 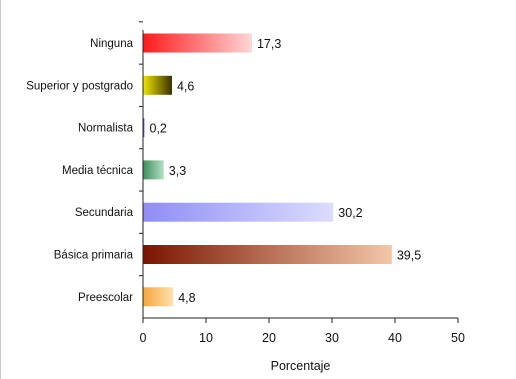 What do you see at coordinates (158, 129) in the screenshot?
I see `value-label-normalista: 0,2` at bounding box center [158, 129].